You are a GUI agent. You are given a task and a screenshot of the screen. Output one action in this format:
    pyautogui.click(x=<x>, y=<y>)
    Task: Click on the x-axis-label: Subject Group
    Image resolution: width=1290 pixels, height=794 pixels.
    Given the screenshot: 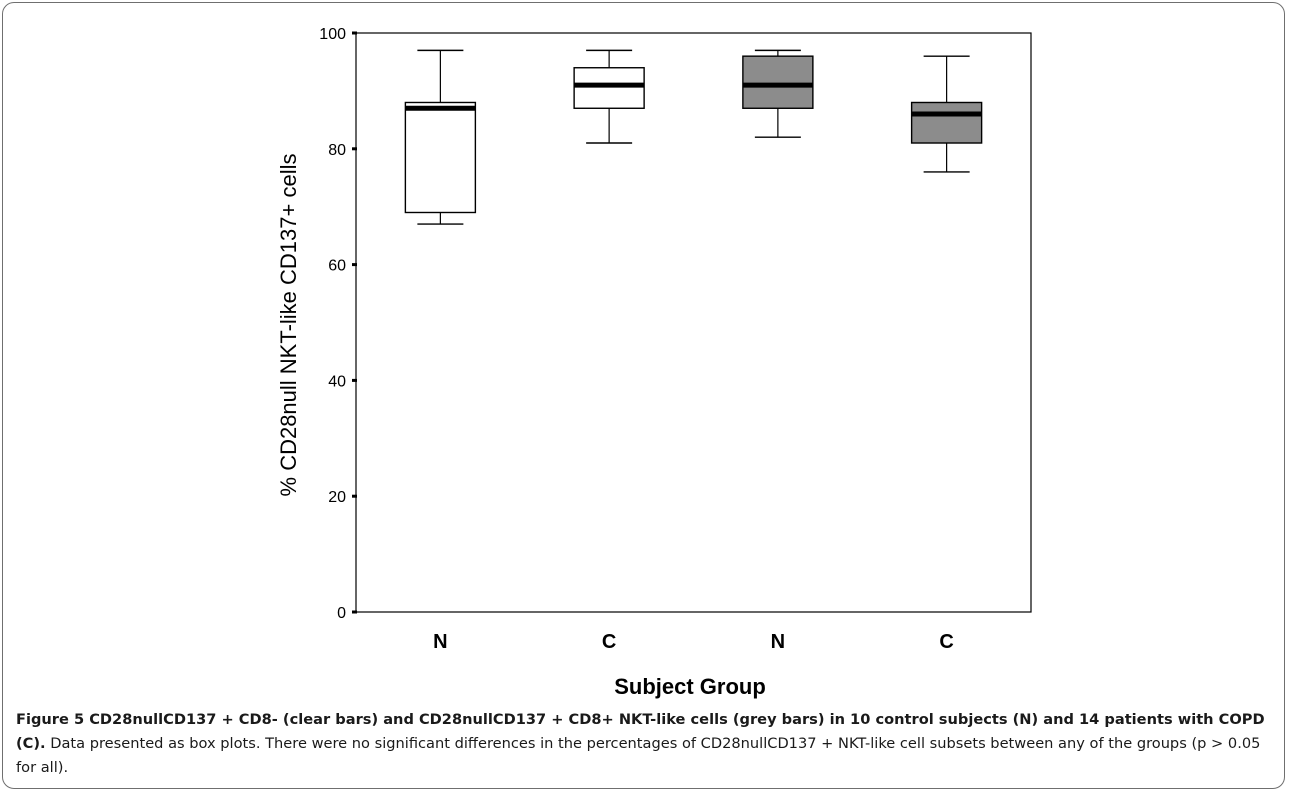 What is the action you would take?
    pyautogui.click(x=690, y=686)
    